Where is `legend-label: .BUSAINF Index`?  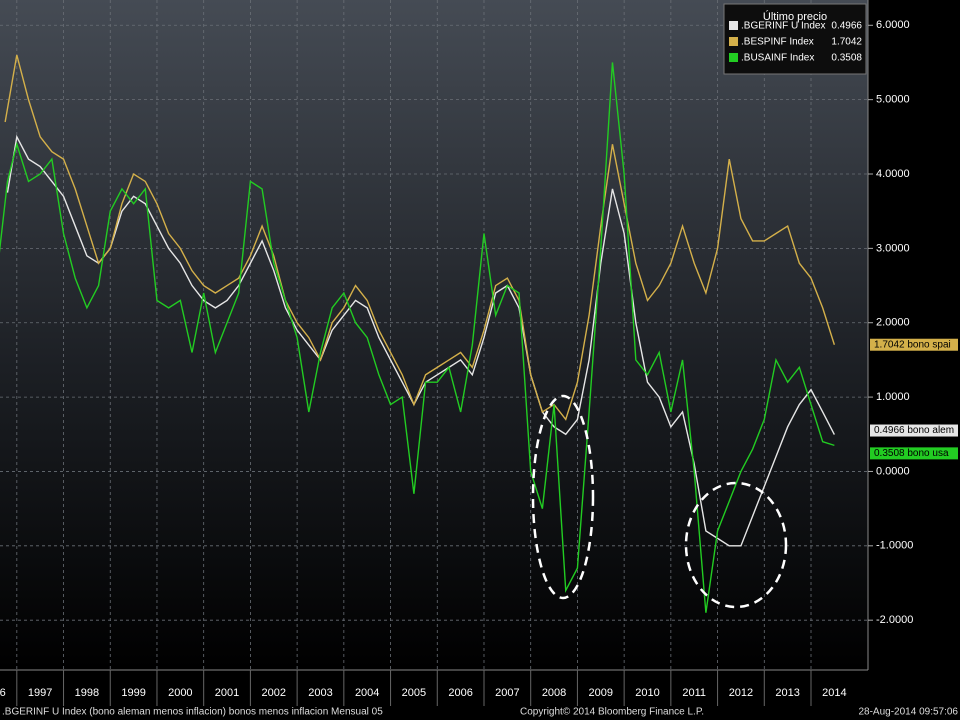 legend-label: .BUSAINF Index is located at coordinates (777, 58).